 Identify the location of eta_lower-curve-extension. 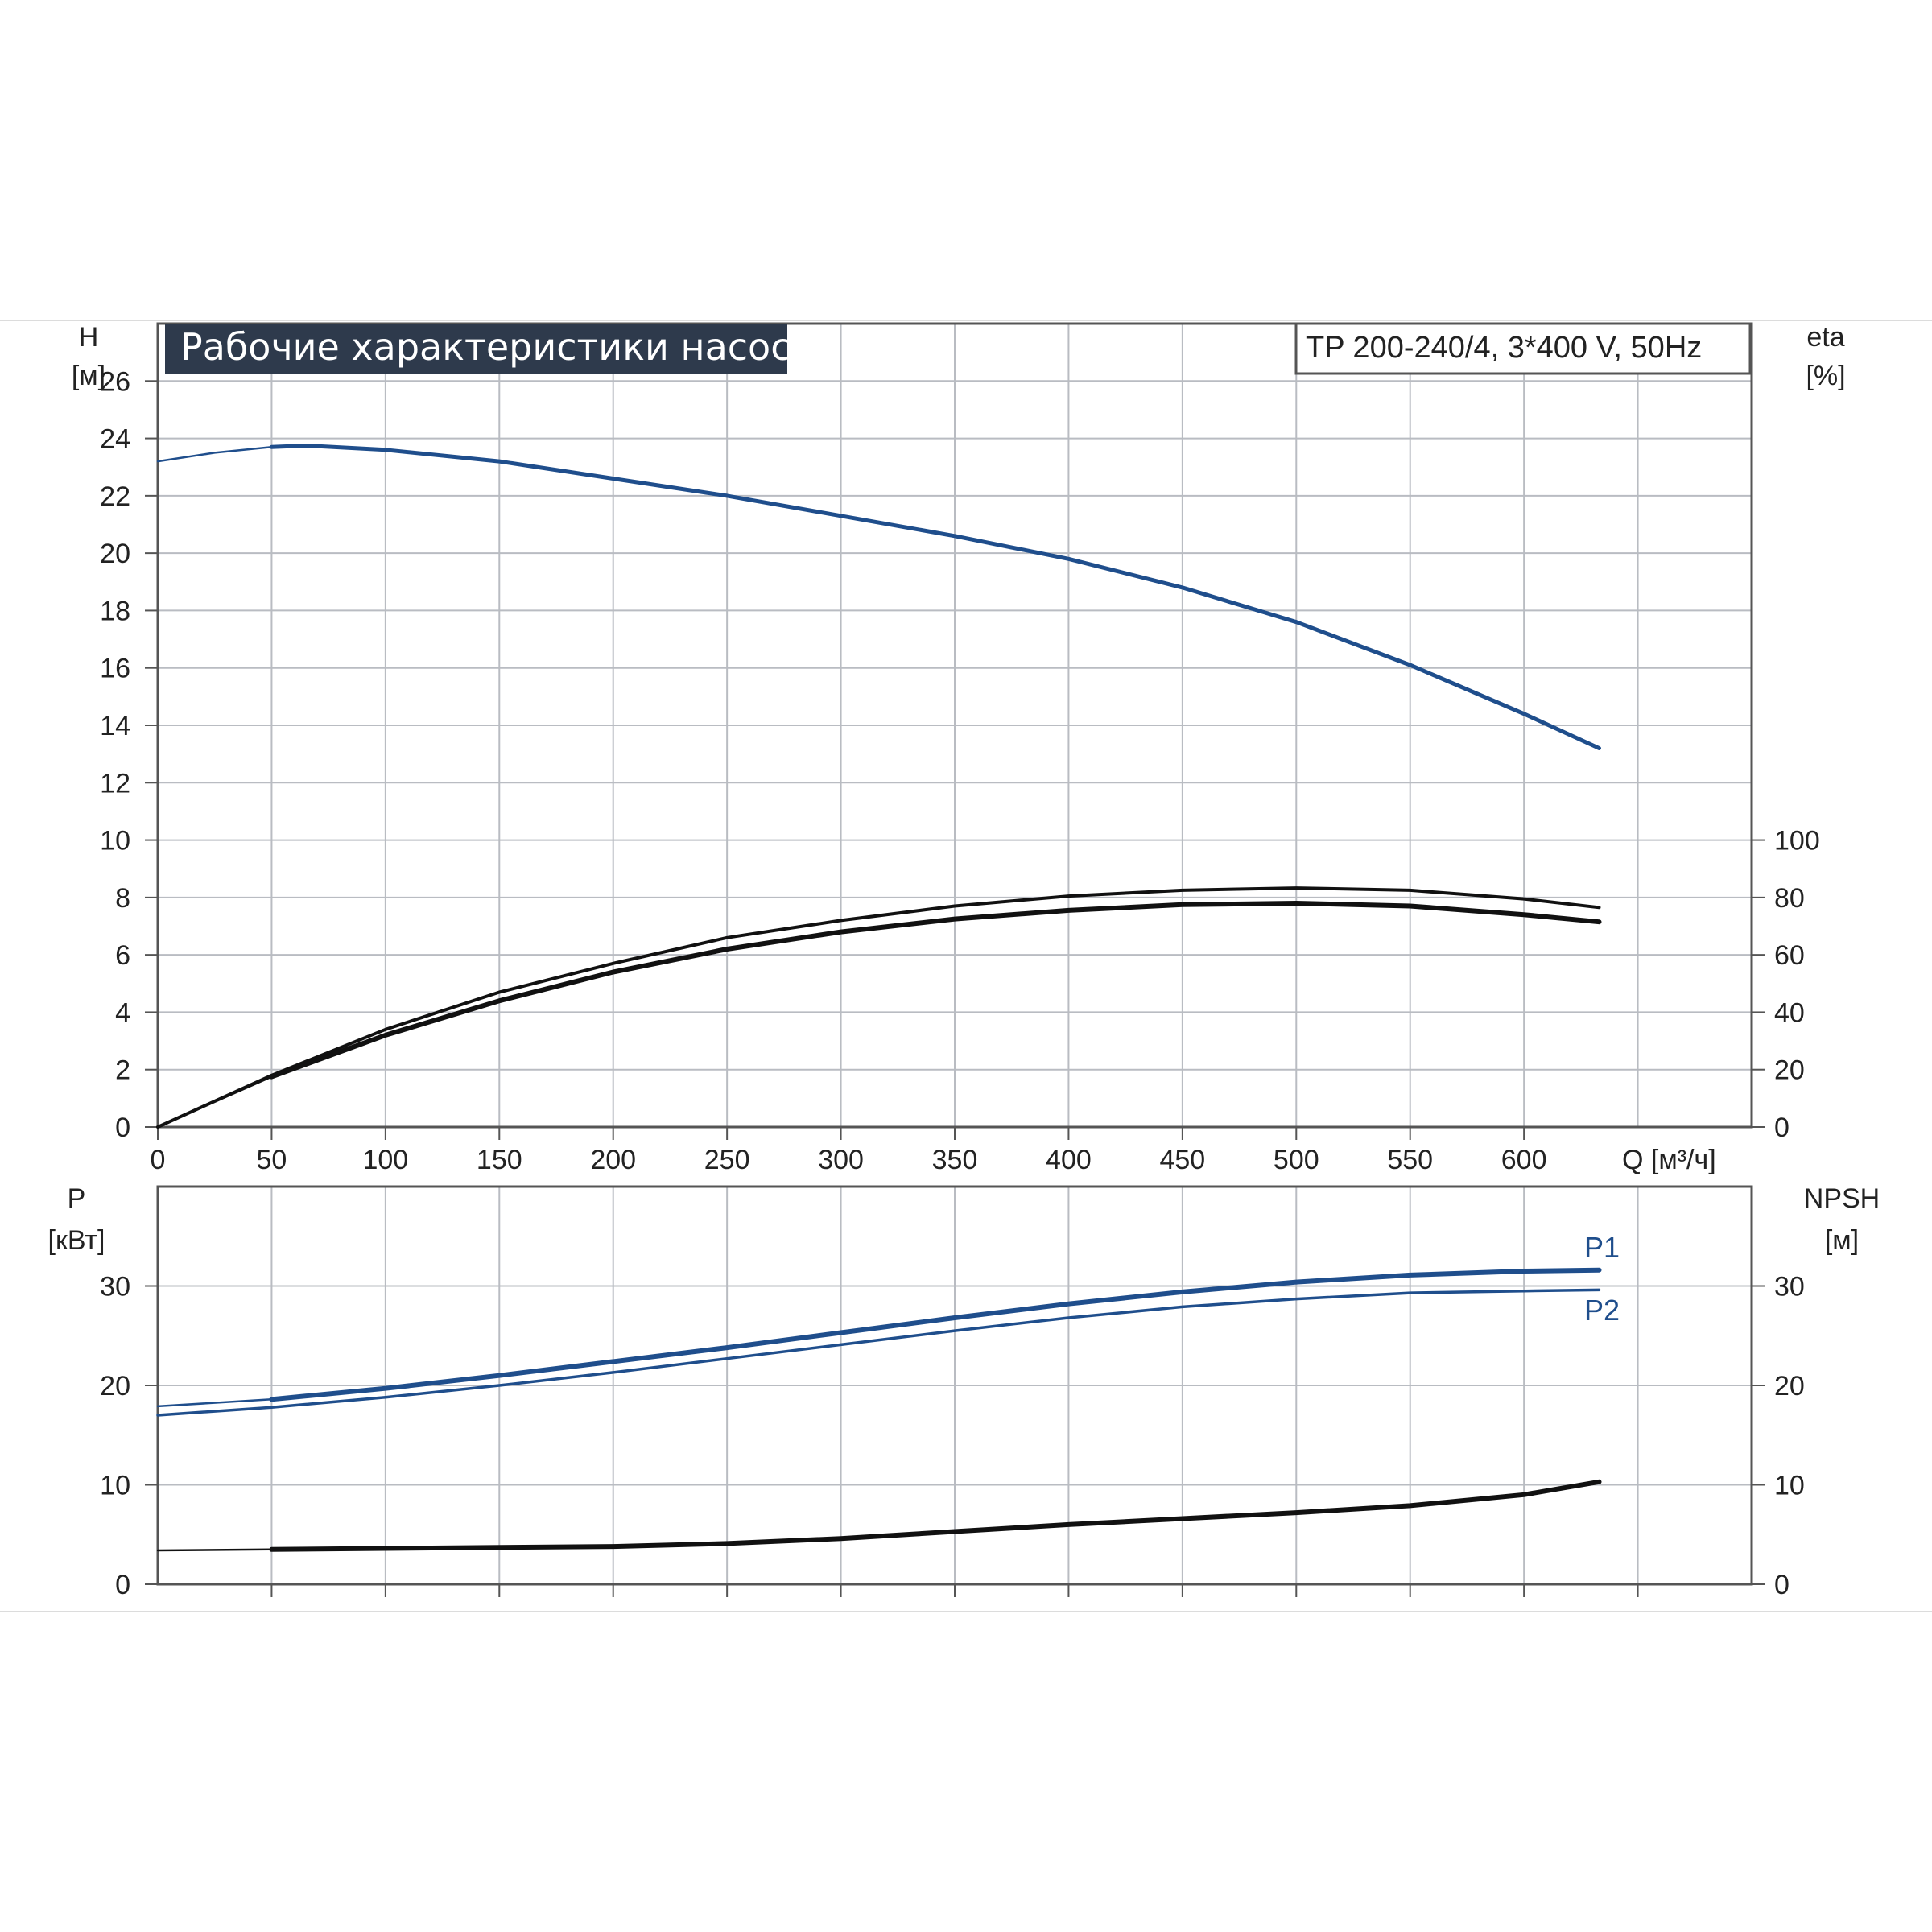
(214, 1102).